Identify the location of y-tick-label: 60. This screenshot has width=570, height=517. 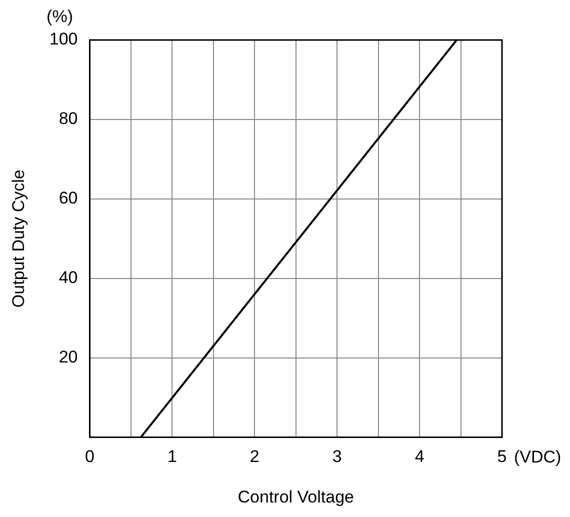
(68, 198).